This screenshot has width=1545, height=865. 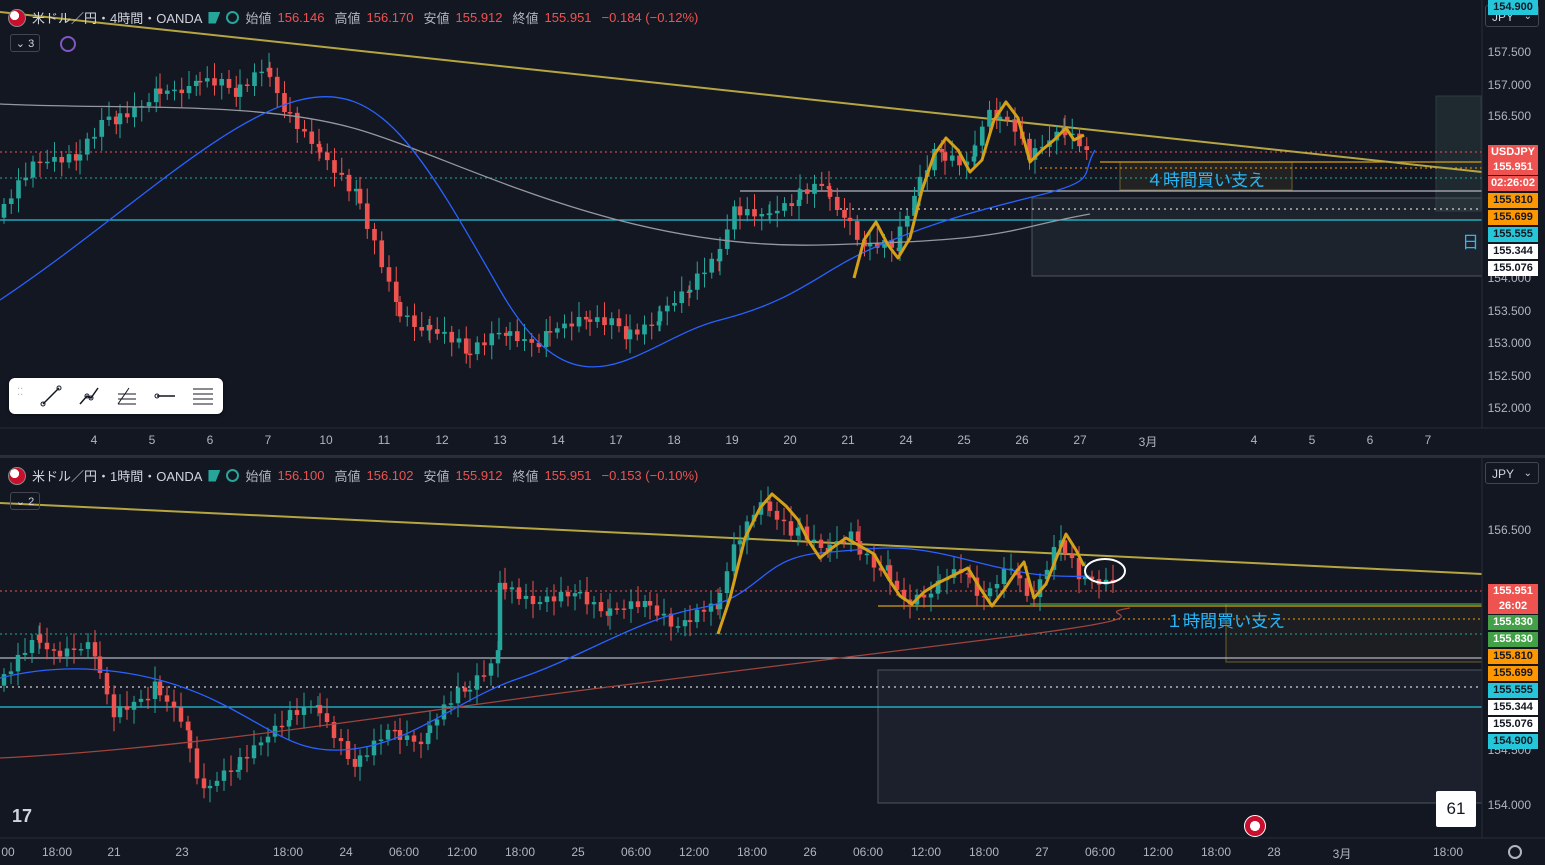 What do you see at coordinates (127, 396) in the screenshot?
I see `fib-tool-icon` at bounding box center [127, 396].